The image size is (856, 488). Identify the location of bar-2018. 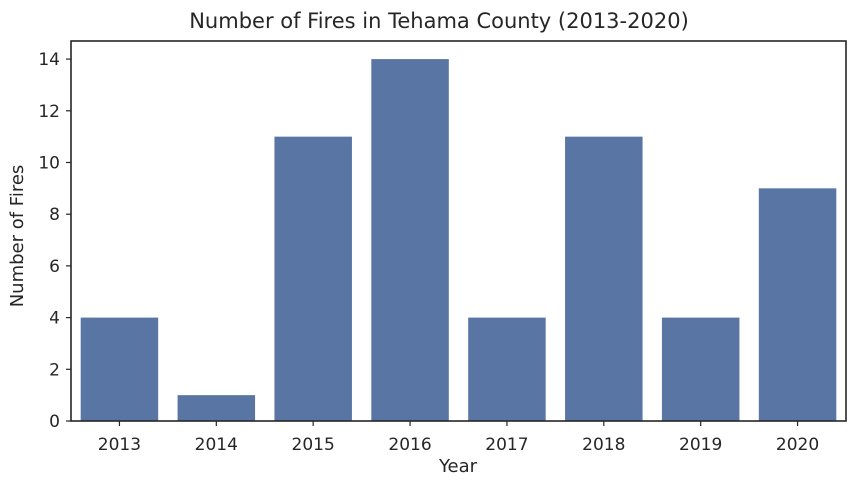
(604, 279).